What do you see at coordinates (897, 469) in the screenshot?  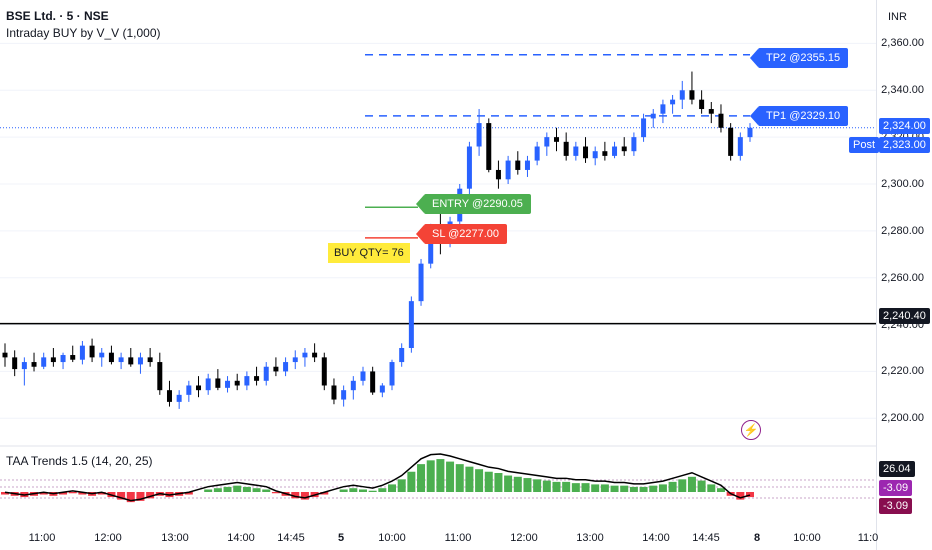 I see `oscillator-value-badge: 26.04` at bounding box center [897, 469].